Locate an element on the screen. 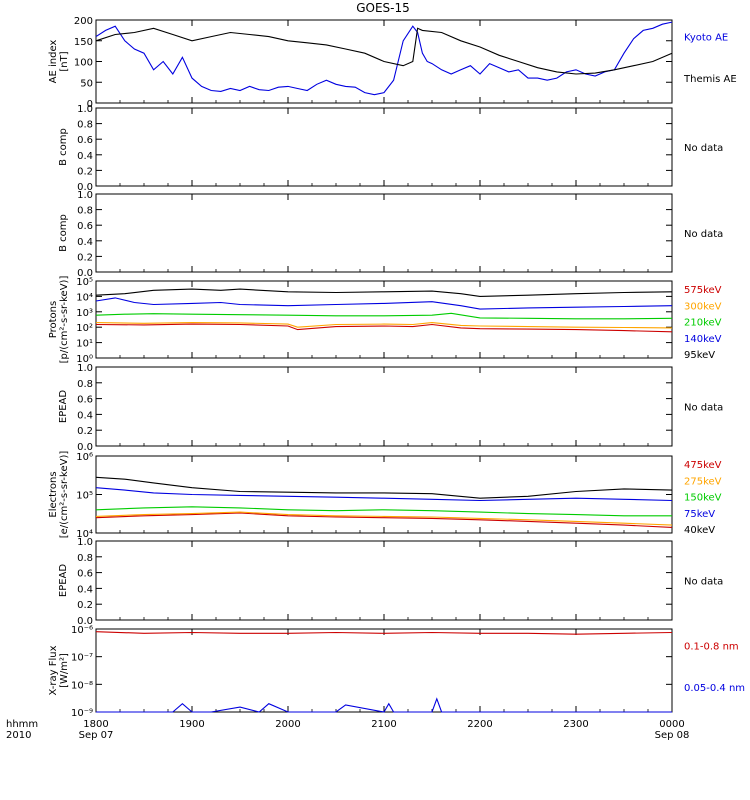 This screenshot has height=800, width=750. series-line-kyoto-ae is located at coordinates (384, 58).